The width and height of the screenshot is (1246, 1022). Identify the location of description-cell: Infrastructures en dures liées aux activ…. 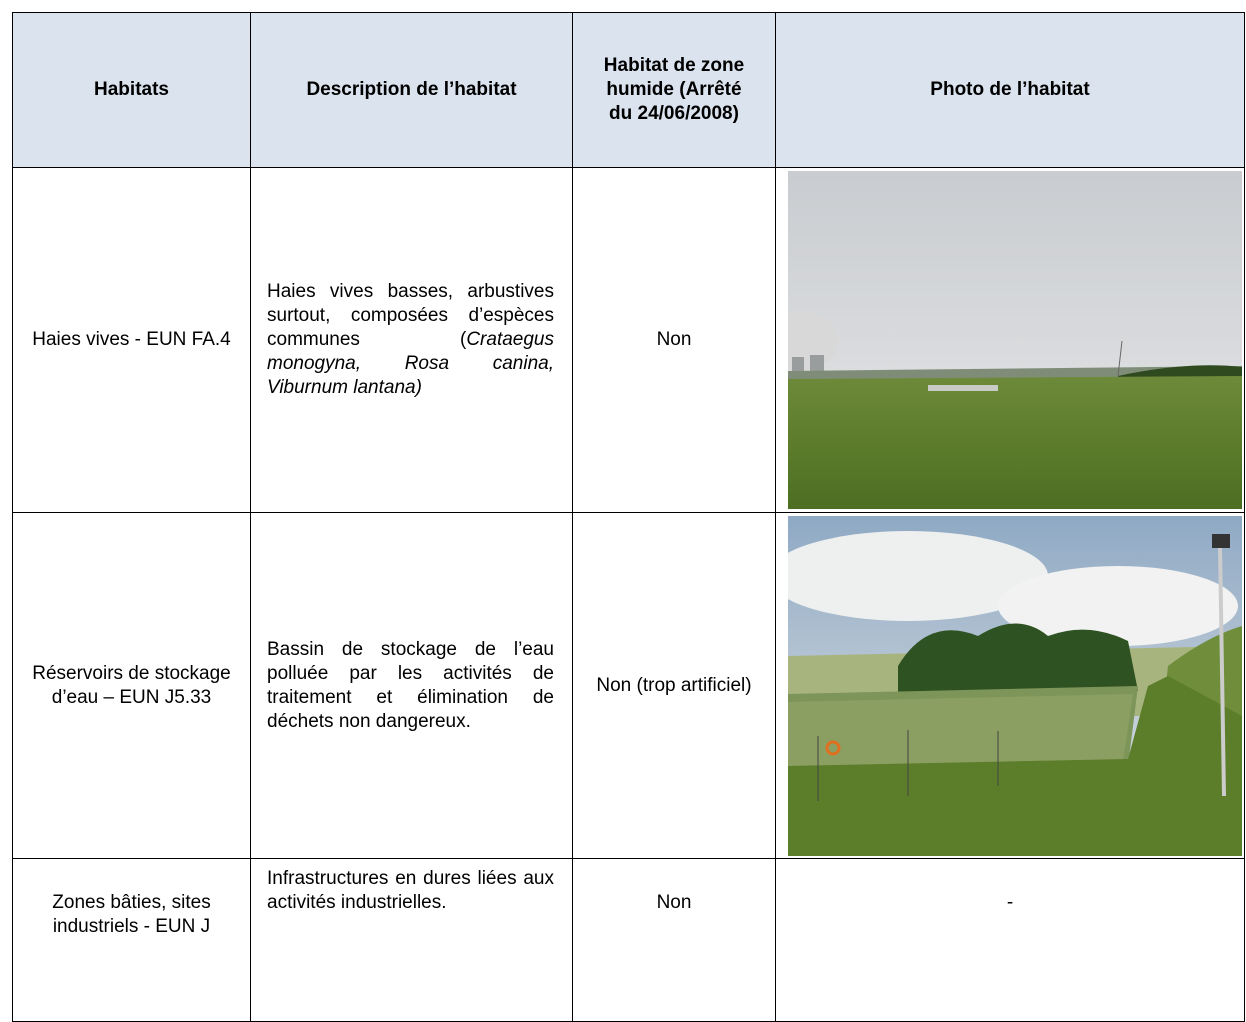
(411, 940).